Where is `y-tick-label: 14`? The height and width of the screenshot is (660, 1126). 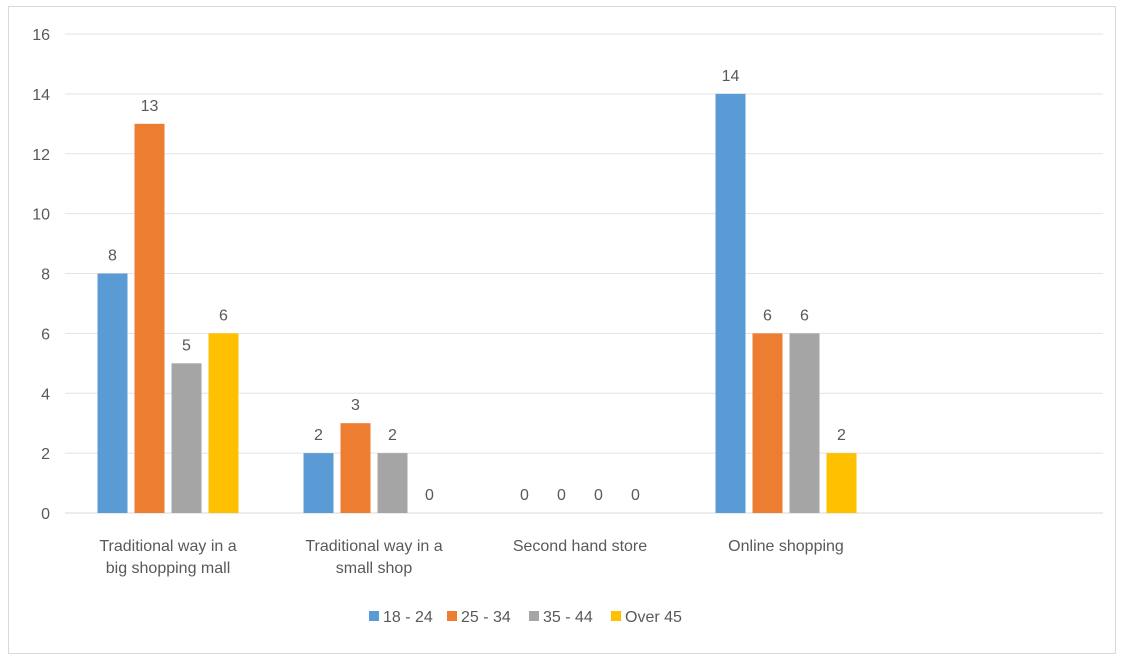
y-tick-label: 14 is located at coordinates (41, 95).